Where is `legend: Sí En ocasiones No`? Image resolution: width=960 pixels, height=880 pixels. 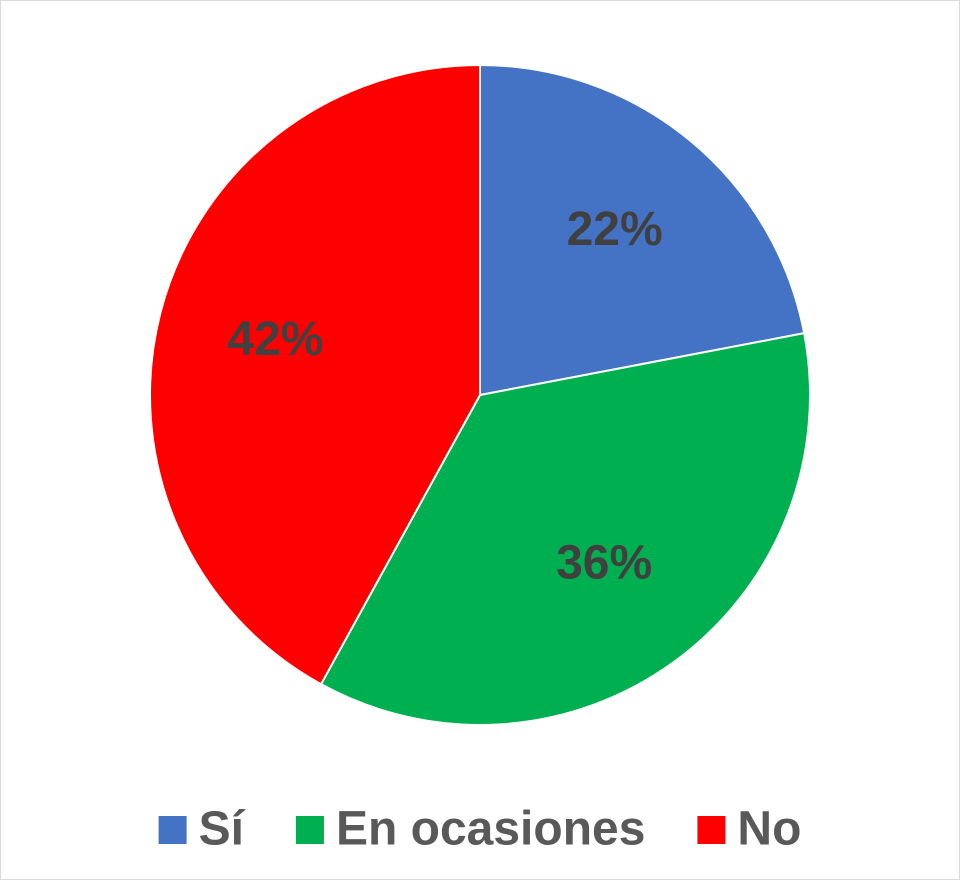
legend: Sí En ocasiones No is located at coordinates (479, 829).